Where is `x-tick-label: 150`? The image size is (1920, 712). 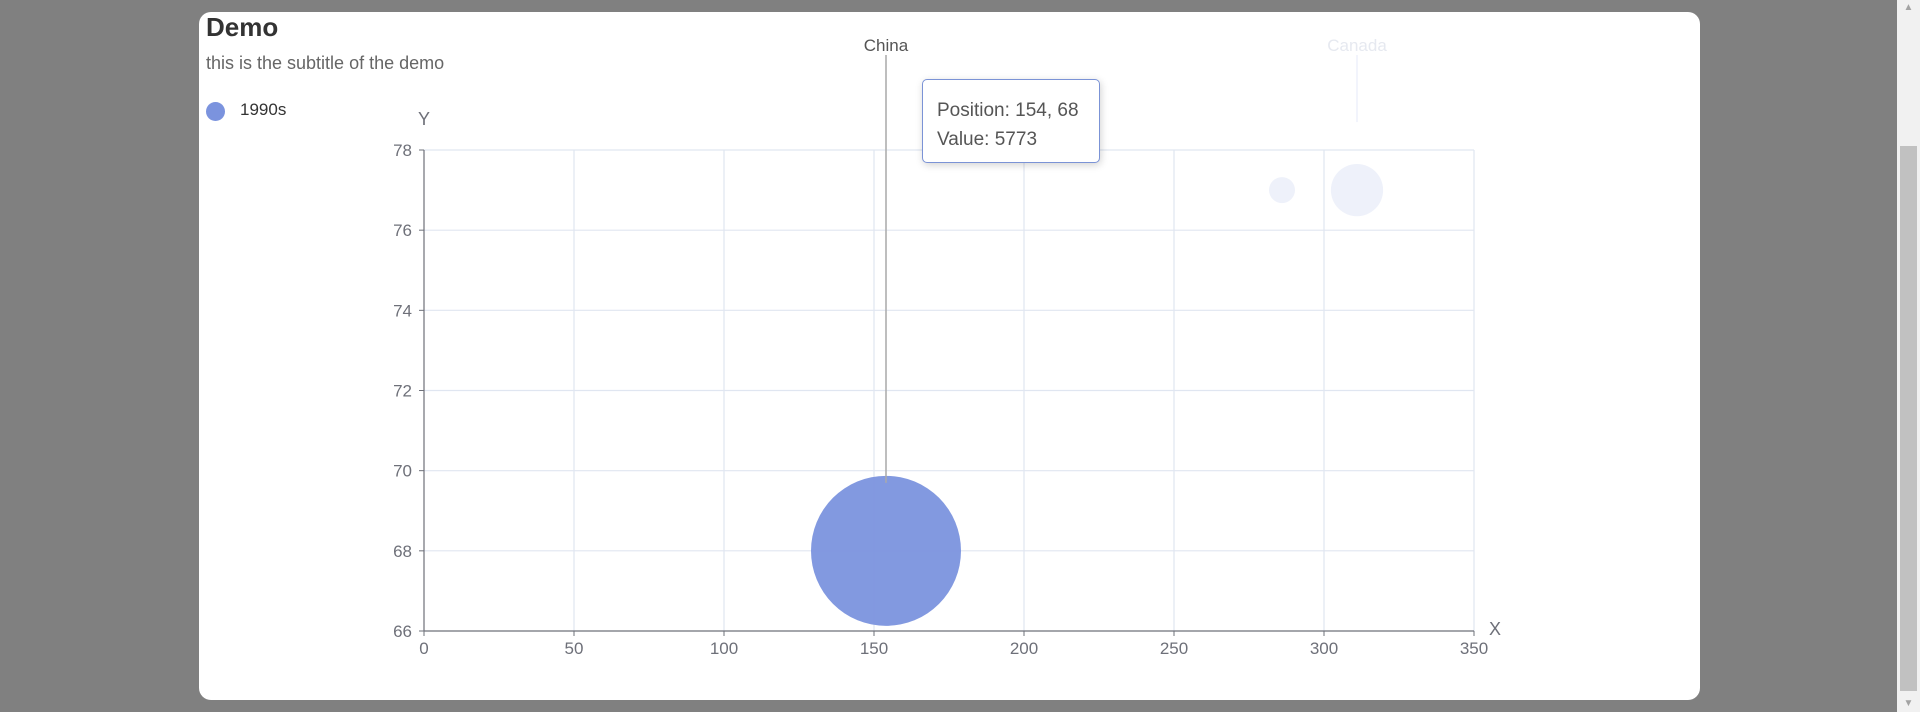 x-tick-label: 150 is located at coordinates (874, 648).